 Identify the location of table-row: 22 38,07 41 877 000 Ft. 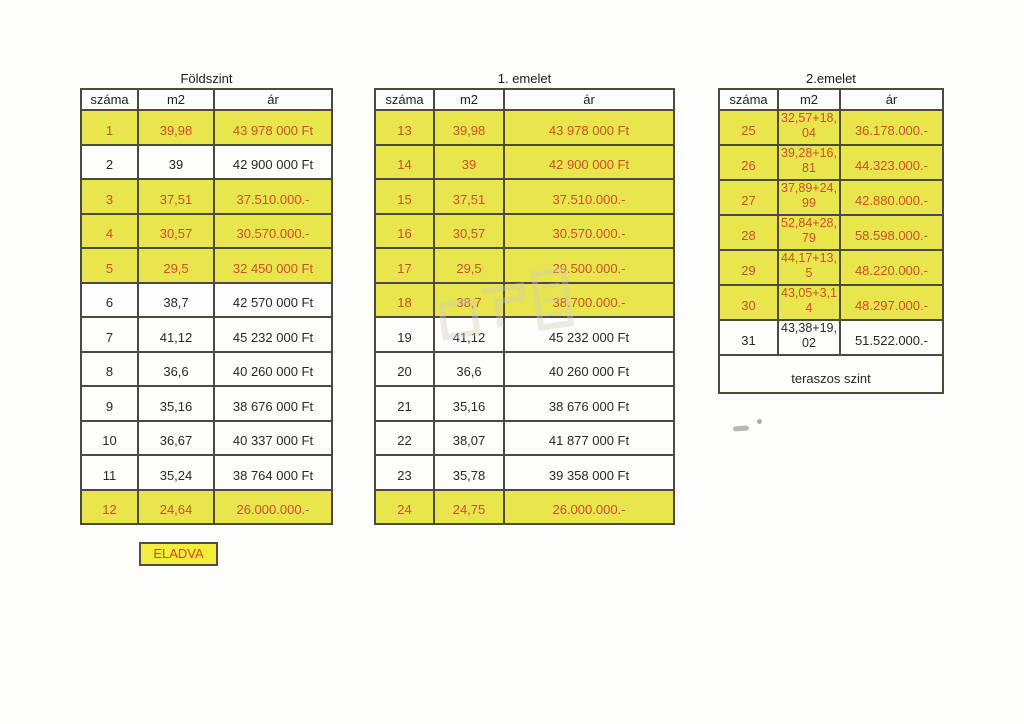
(524, 437).